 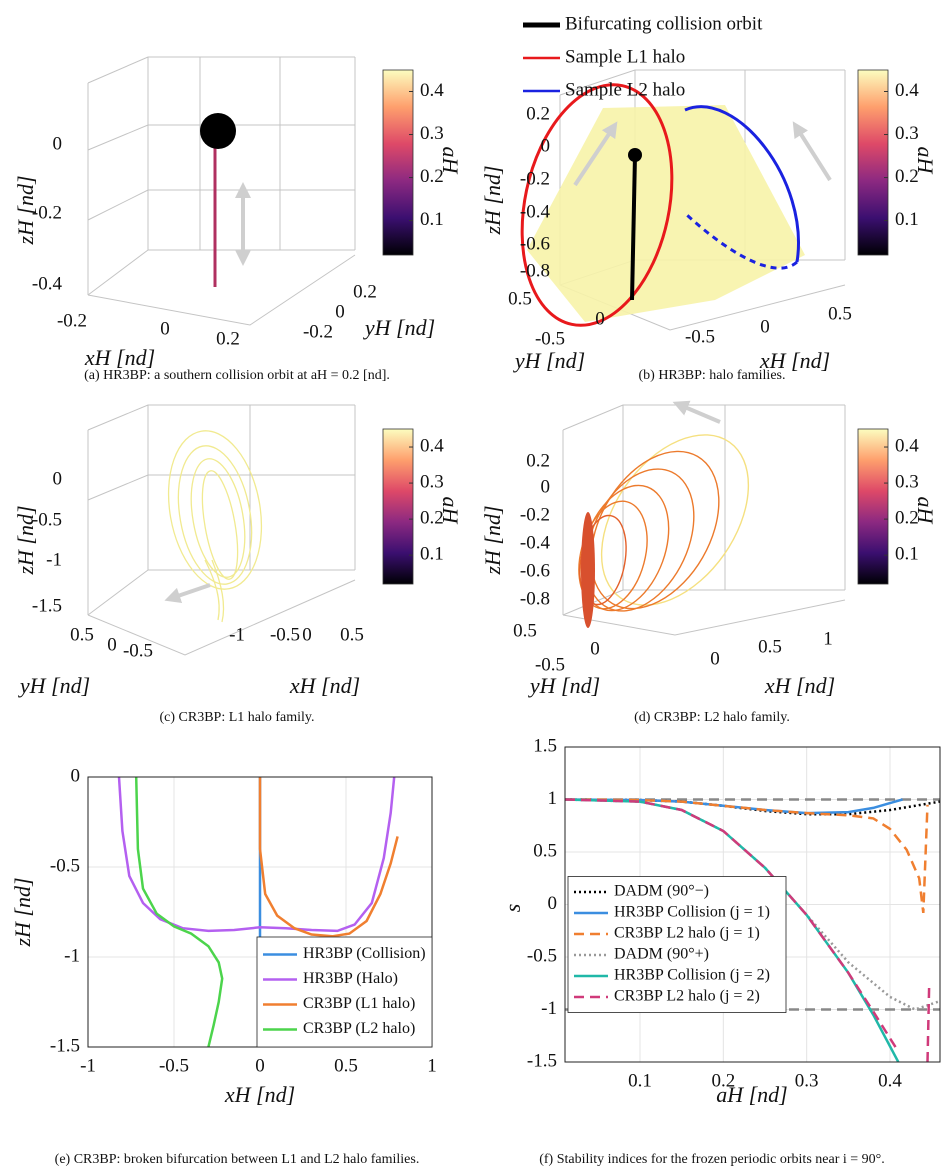 What do you see at coordinates (72, 320) in the screenshot?
I see `x-tick-label: -0.2` at bounding box center [72, 320].